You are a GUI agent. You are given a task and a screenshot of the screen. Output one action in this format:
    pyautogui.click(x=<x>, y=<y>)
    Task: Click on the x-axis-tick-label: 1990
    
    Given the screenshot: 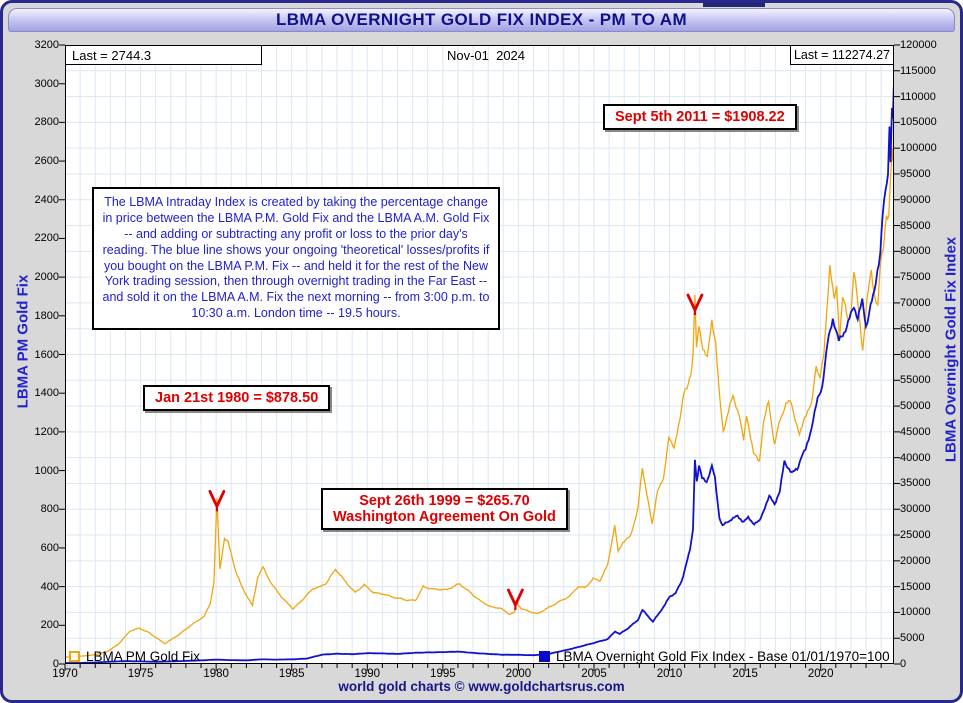 What is the action you would take?
    pyautogui.click(x=367, y=674)
    